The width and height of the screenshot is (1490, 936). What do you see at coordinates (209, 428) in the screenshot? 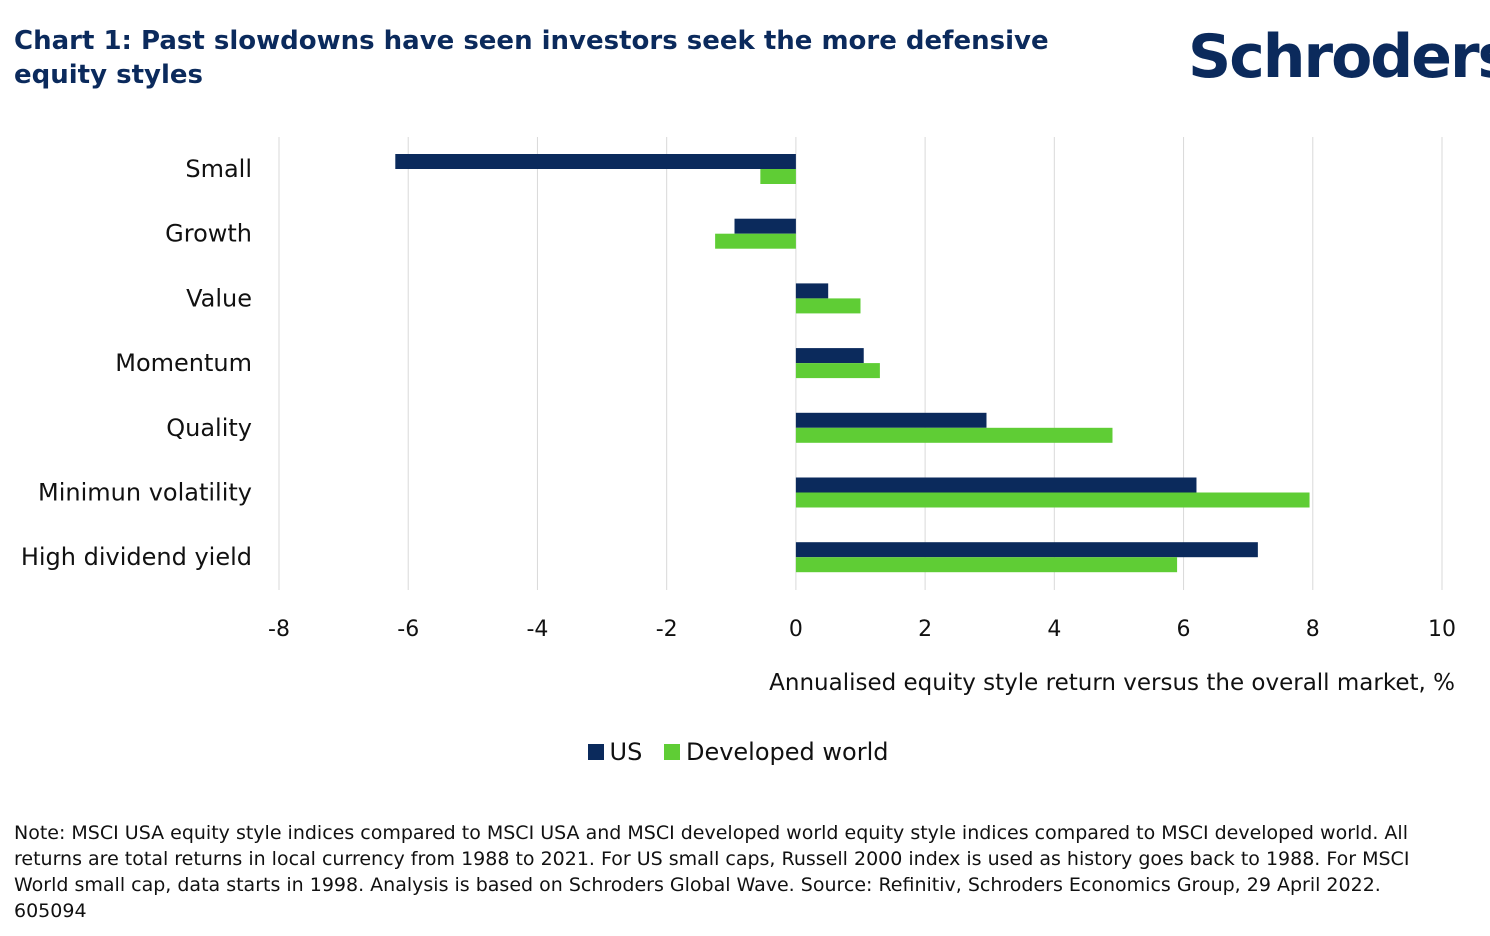
I see `category-label-quality: Quality` at bounding box center [209, 428].